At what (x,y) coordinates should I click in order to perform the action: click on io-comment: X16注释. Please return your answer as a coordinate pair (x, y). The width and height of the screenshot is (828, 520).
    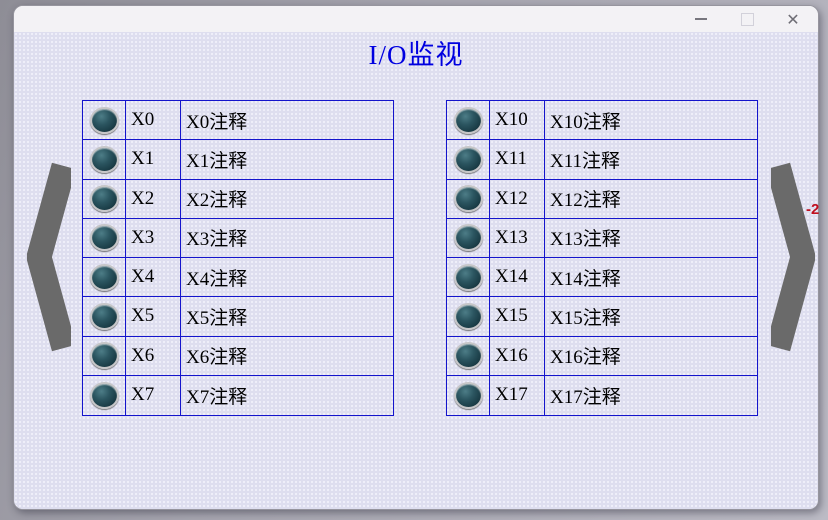
    Looking at the image, I should click on (650, 355).